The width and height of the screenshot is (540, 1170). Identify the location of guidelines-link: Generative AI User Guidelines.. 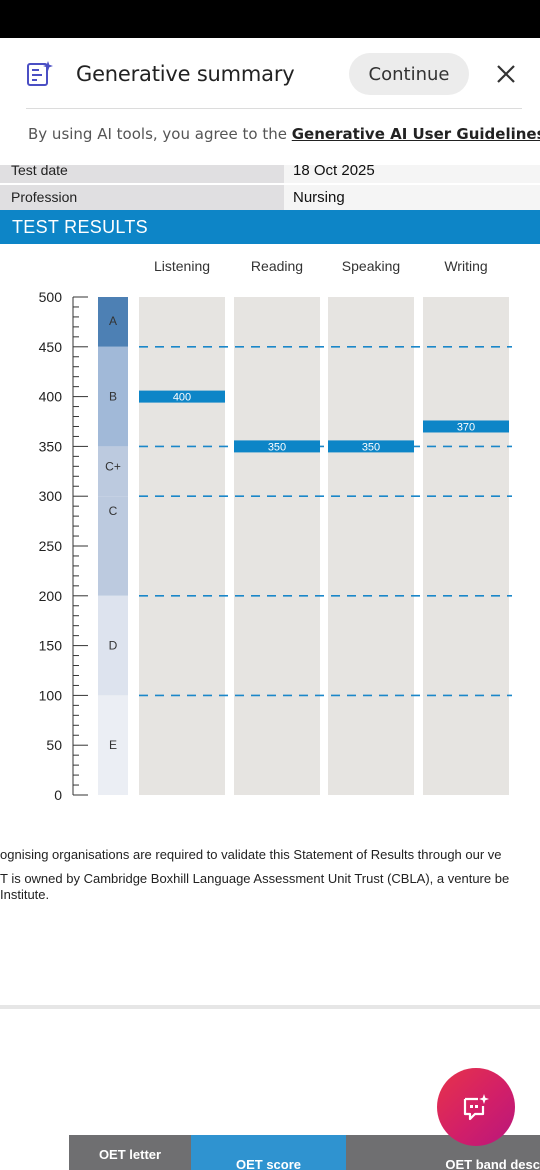
(415, 134).